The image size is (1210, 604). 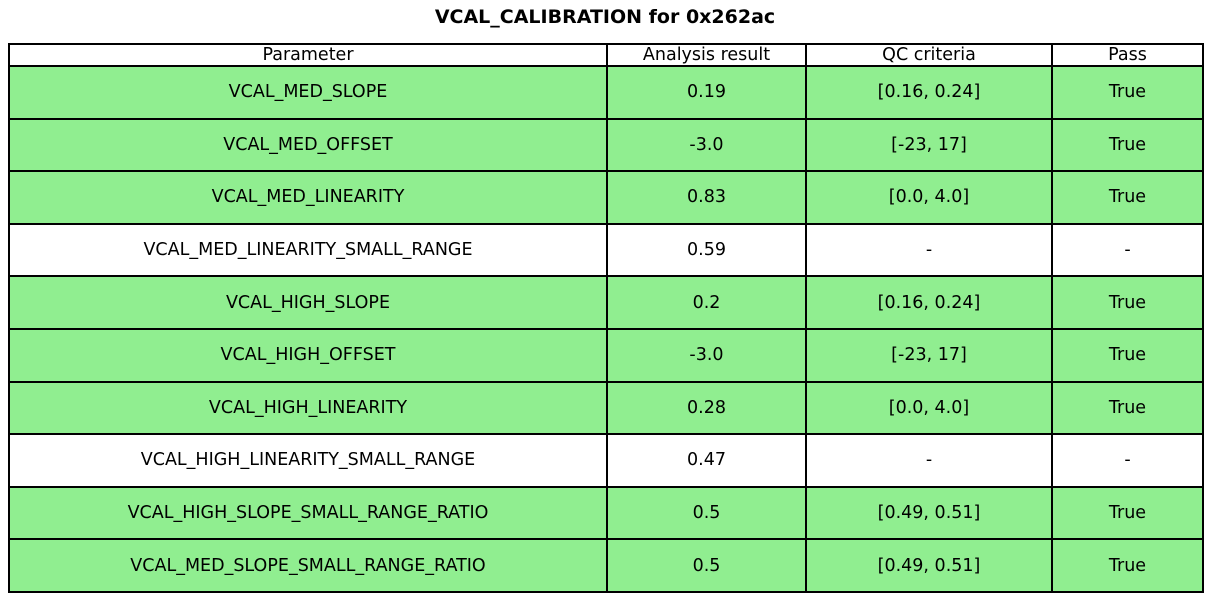 What do you see at coordinates (706, 92) in the screenshot?
I see `cell-result: 0.19` at bounding box center [706, 92].